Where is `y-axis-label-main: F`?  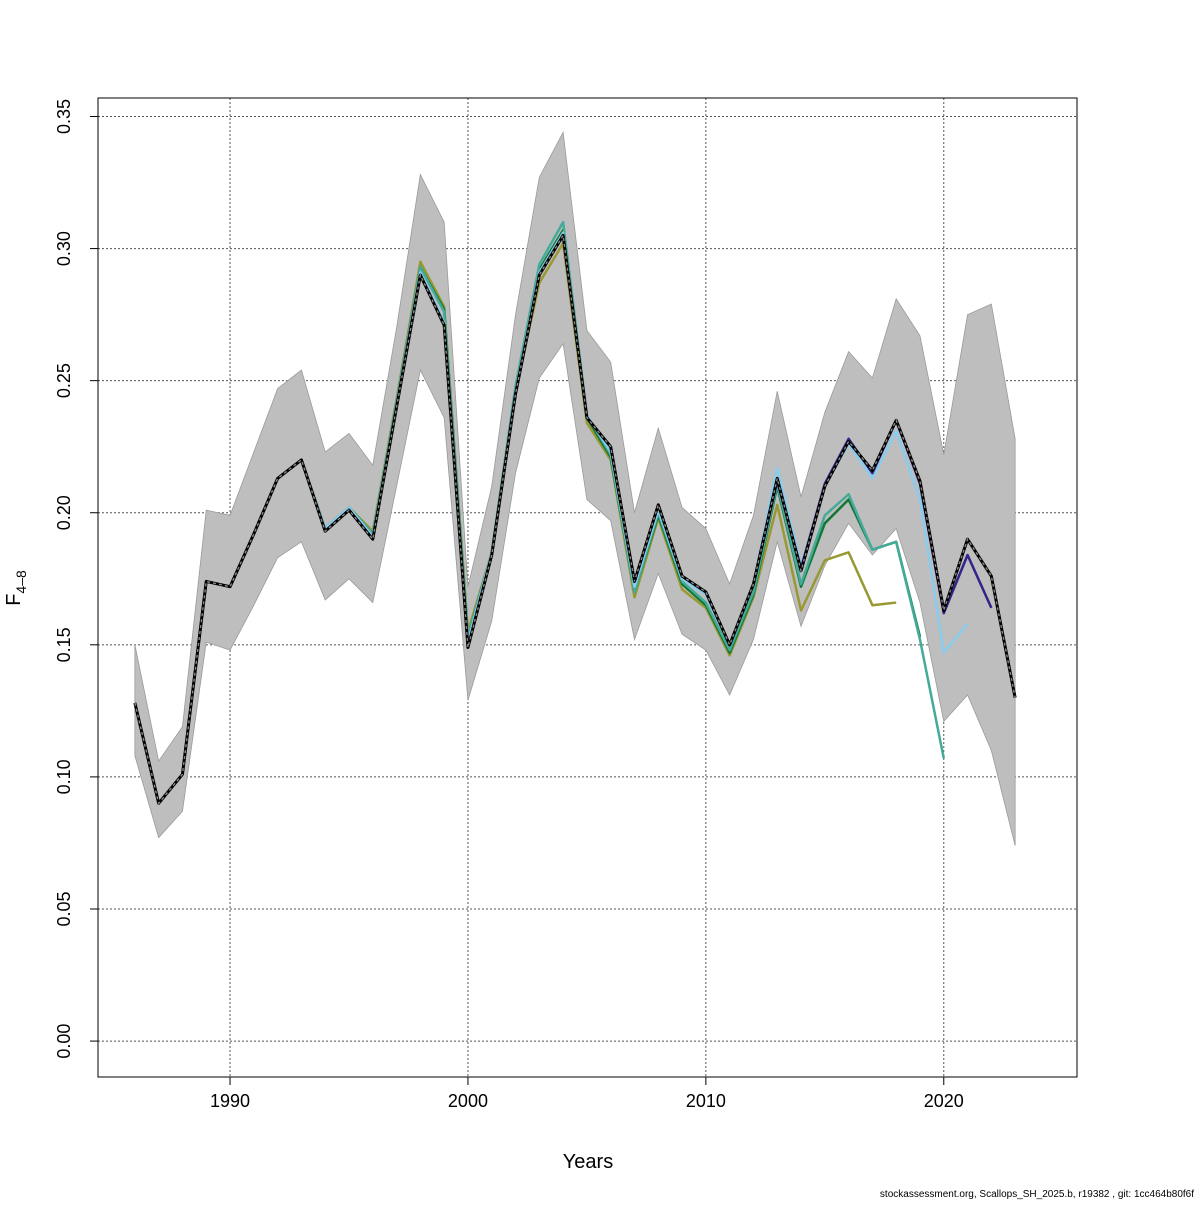 y-axis-label-main: F is located at coordinates (14, 600).